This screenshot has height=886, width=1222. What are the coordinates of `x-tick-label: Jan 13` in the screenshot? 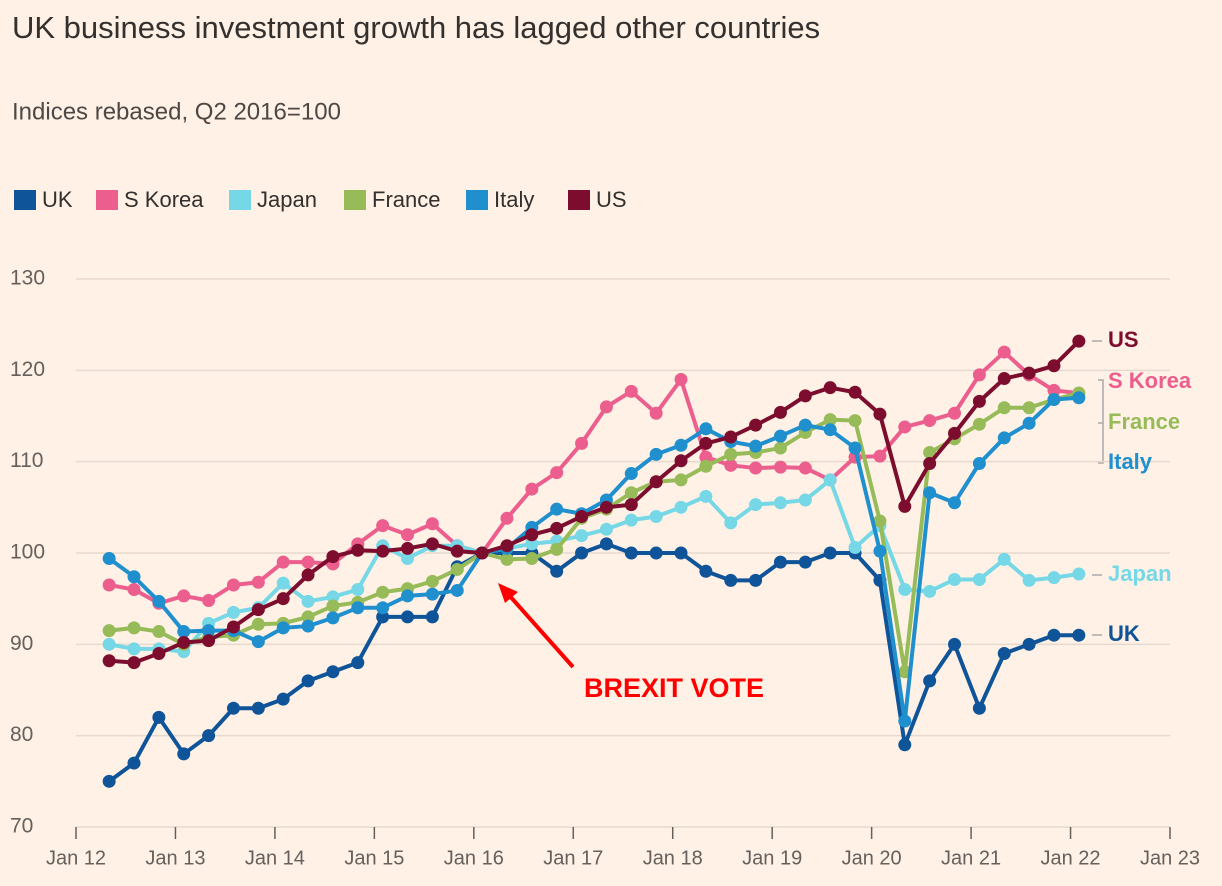 It's located at (175, 858).